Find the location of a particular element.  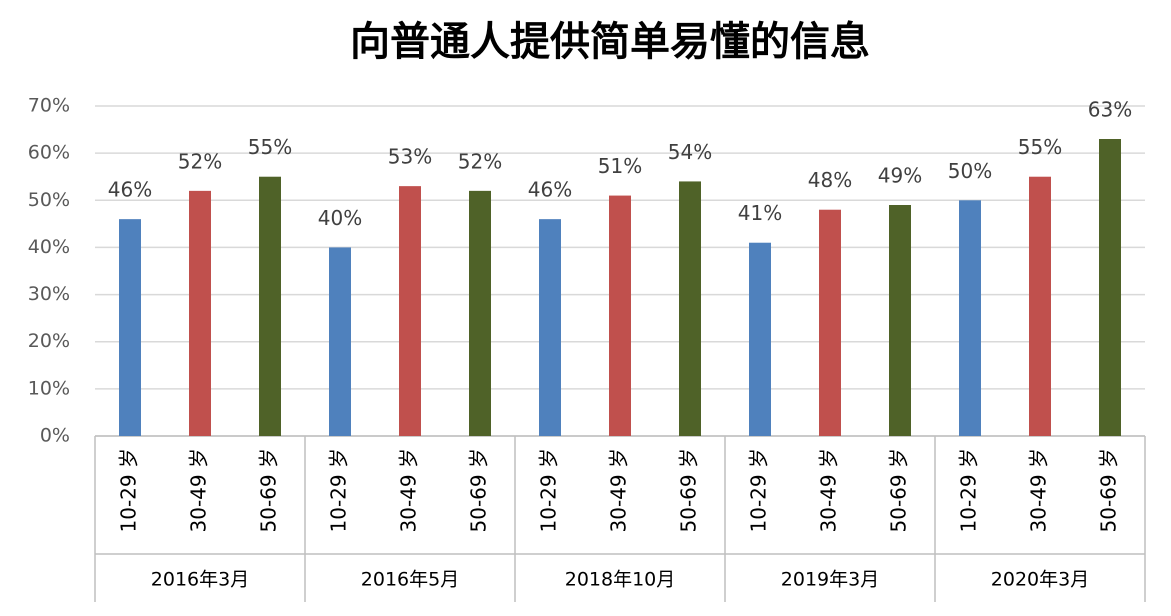

data-label: 54% is located at coordinates (690, 152).